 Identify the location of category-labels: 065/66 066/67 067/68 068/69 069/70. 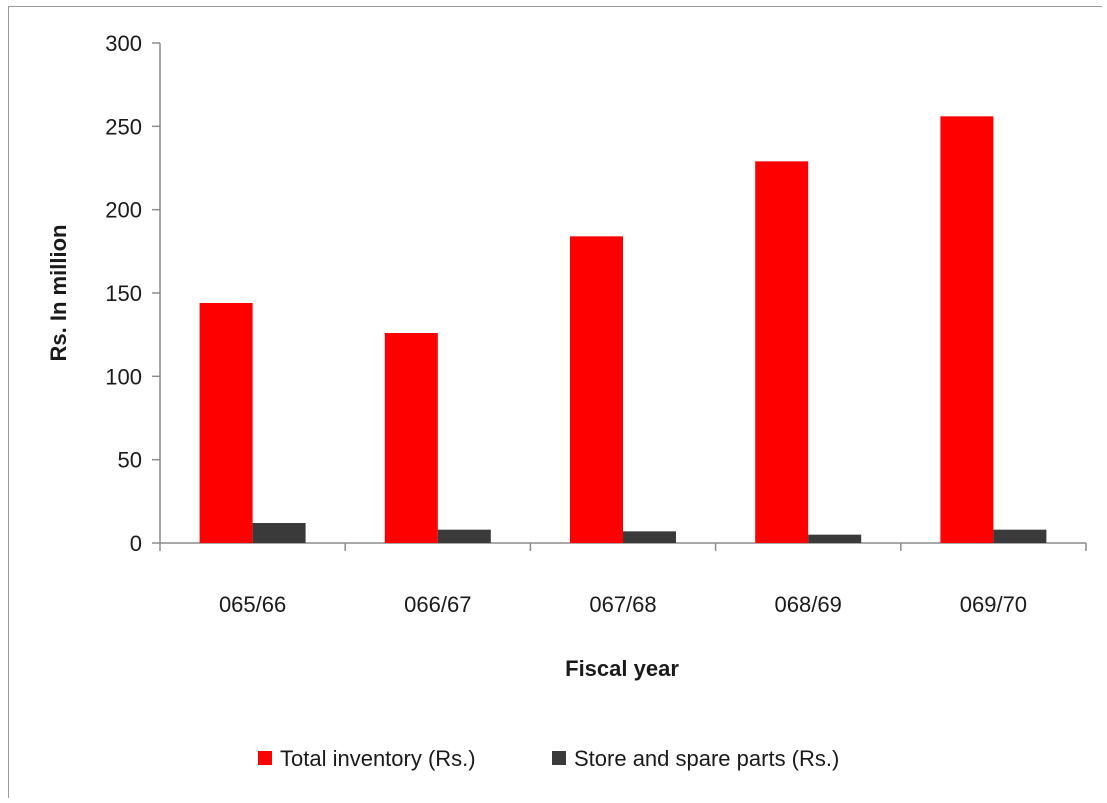
(623, 604).